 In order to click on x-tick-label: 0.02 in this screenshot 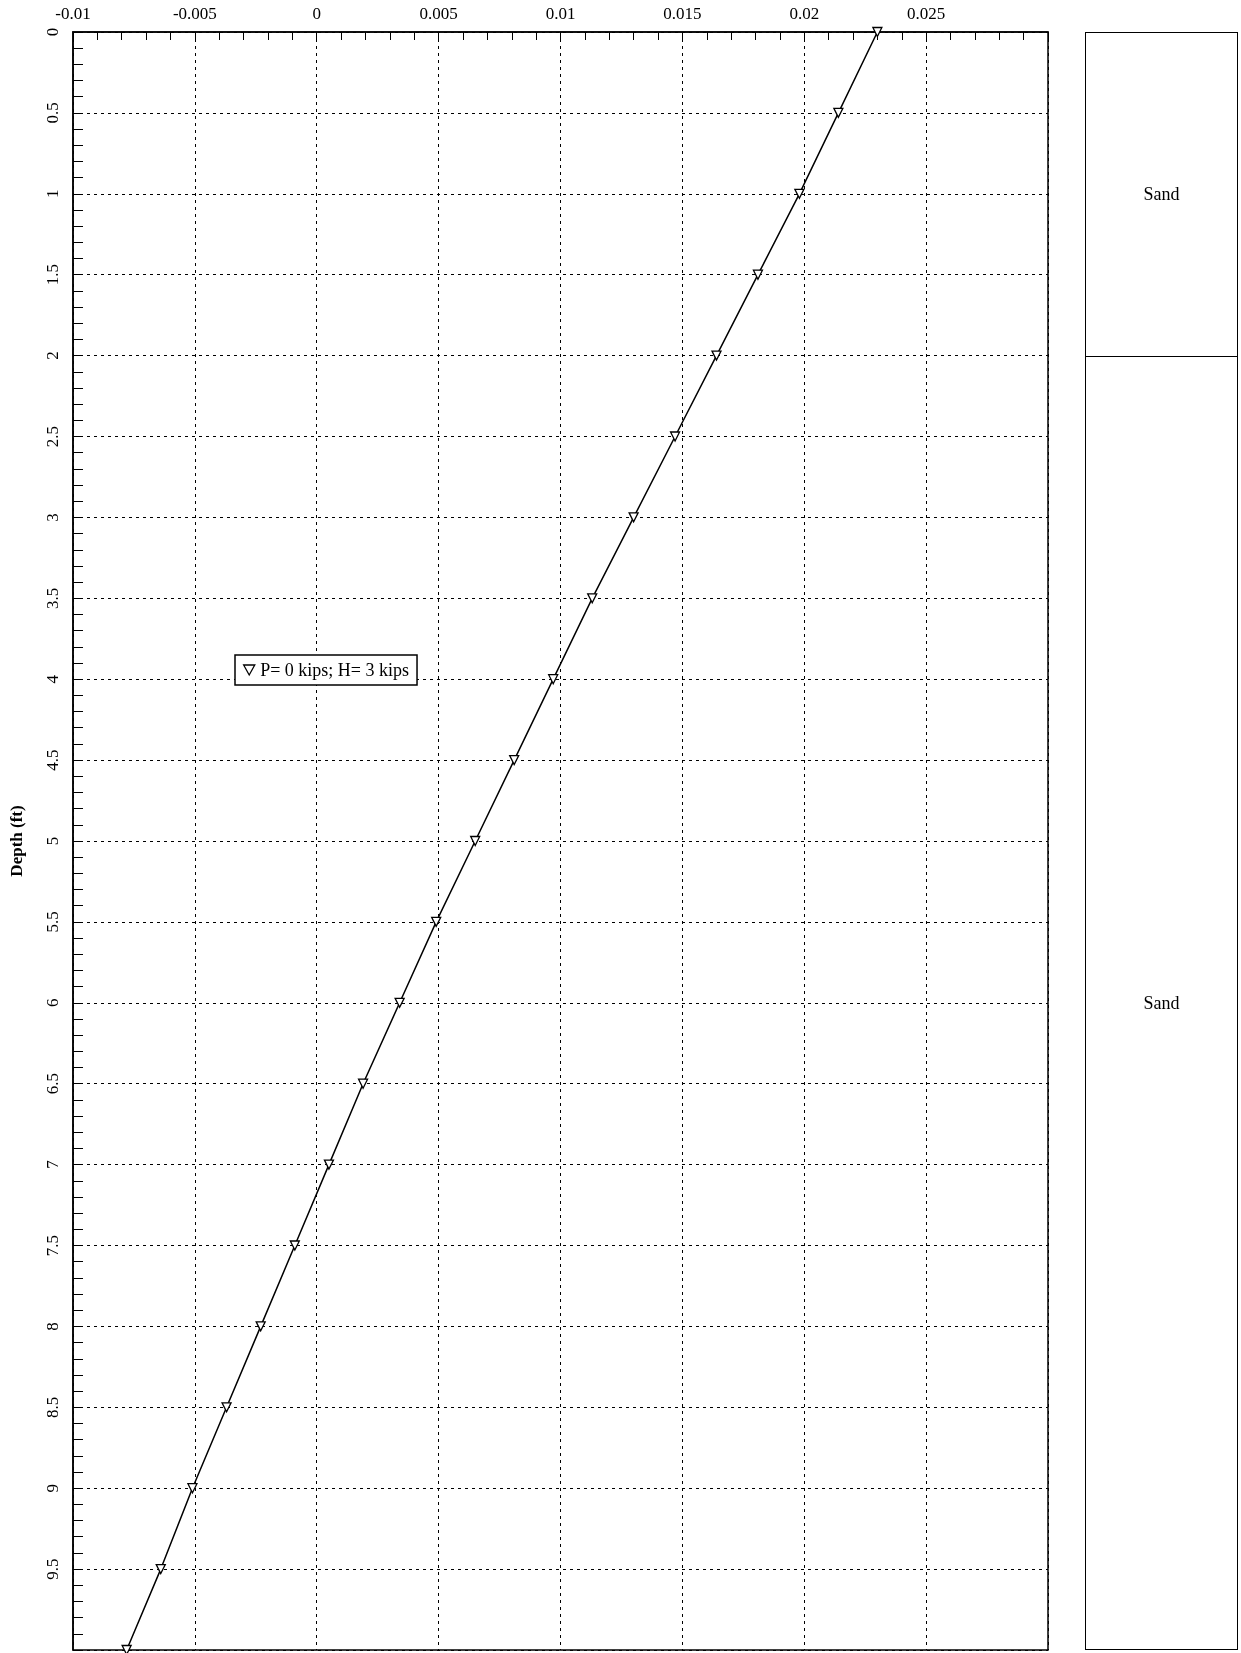, I will do `click(804, 13)`.